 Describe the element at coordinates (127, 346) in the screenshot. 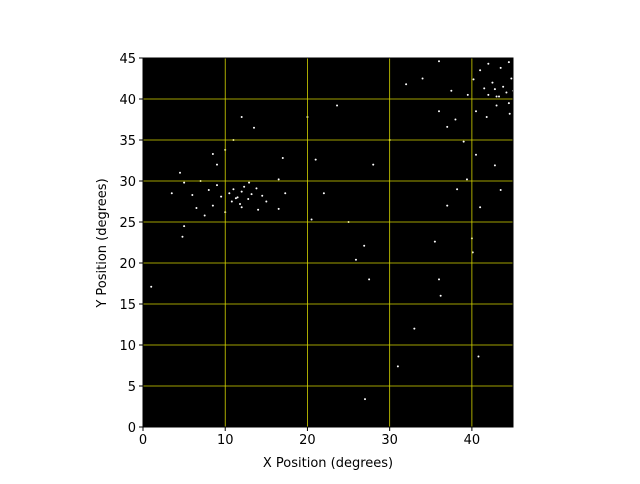

I see `y-tick-label: 10` at that location.